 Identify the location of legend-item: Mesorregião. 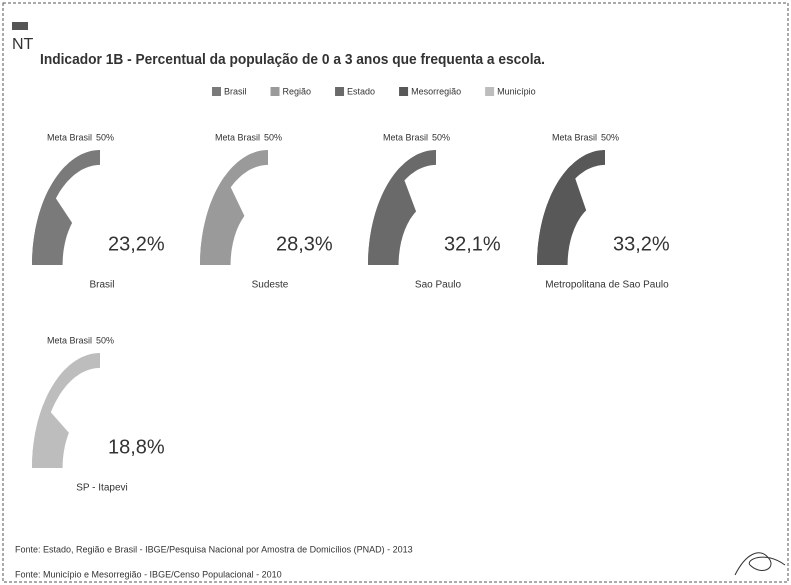
(430, 91).